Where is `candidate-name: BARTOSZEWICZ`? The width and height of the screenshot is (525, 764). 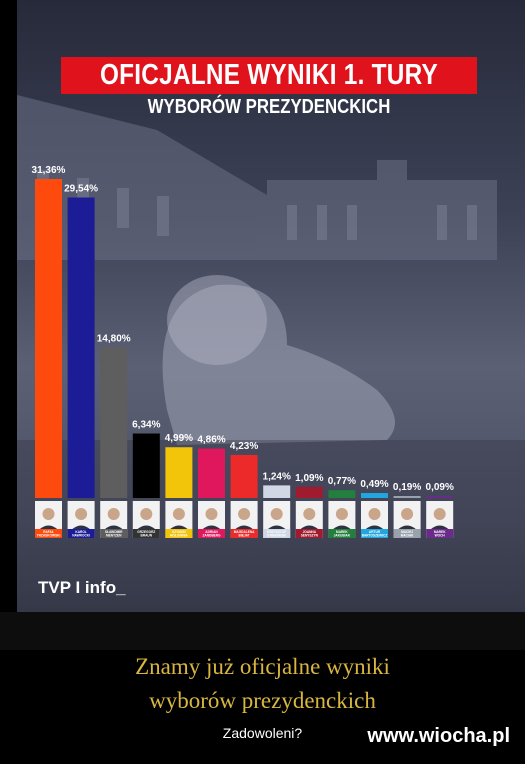 candidate-name: BARTOSZEWICZ is located at coordinates (375, 536).